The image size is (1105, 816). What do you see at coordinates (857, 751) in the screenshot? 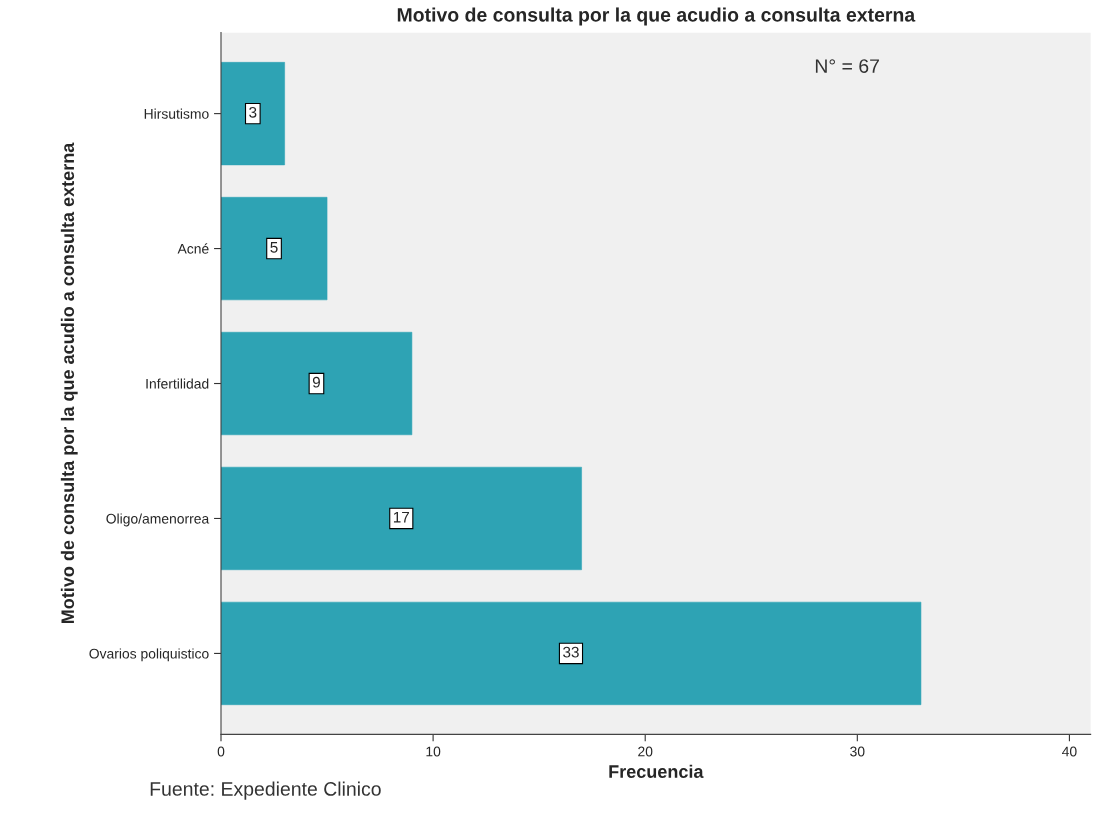
I see `x-tick-label: 30` at bounding box center [857, 751].